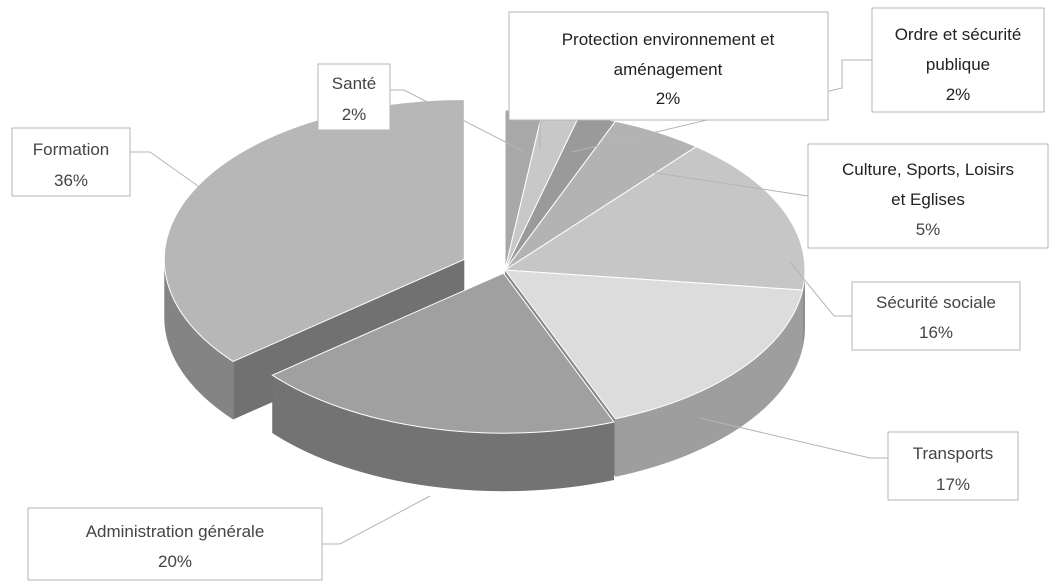 The height and width of the screenshot is (587, 1055). I want to click on label-protection-name-1: Protection environnement et, so click(668, 39).